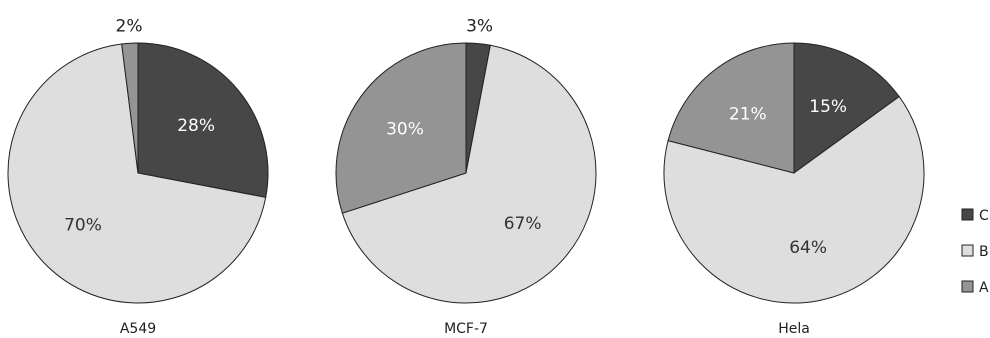 Image resolution: width=990 pixels, height=338 pixels. Describe the element at coordinates (83, 226) in the screenshot. I see `slice-label-b: 70%` at that location.